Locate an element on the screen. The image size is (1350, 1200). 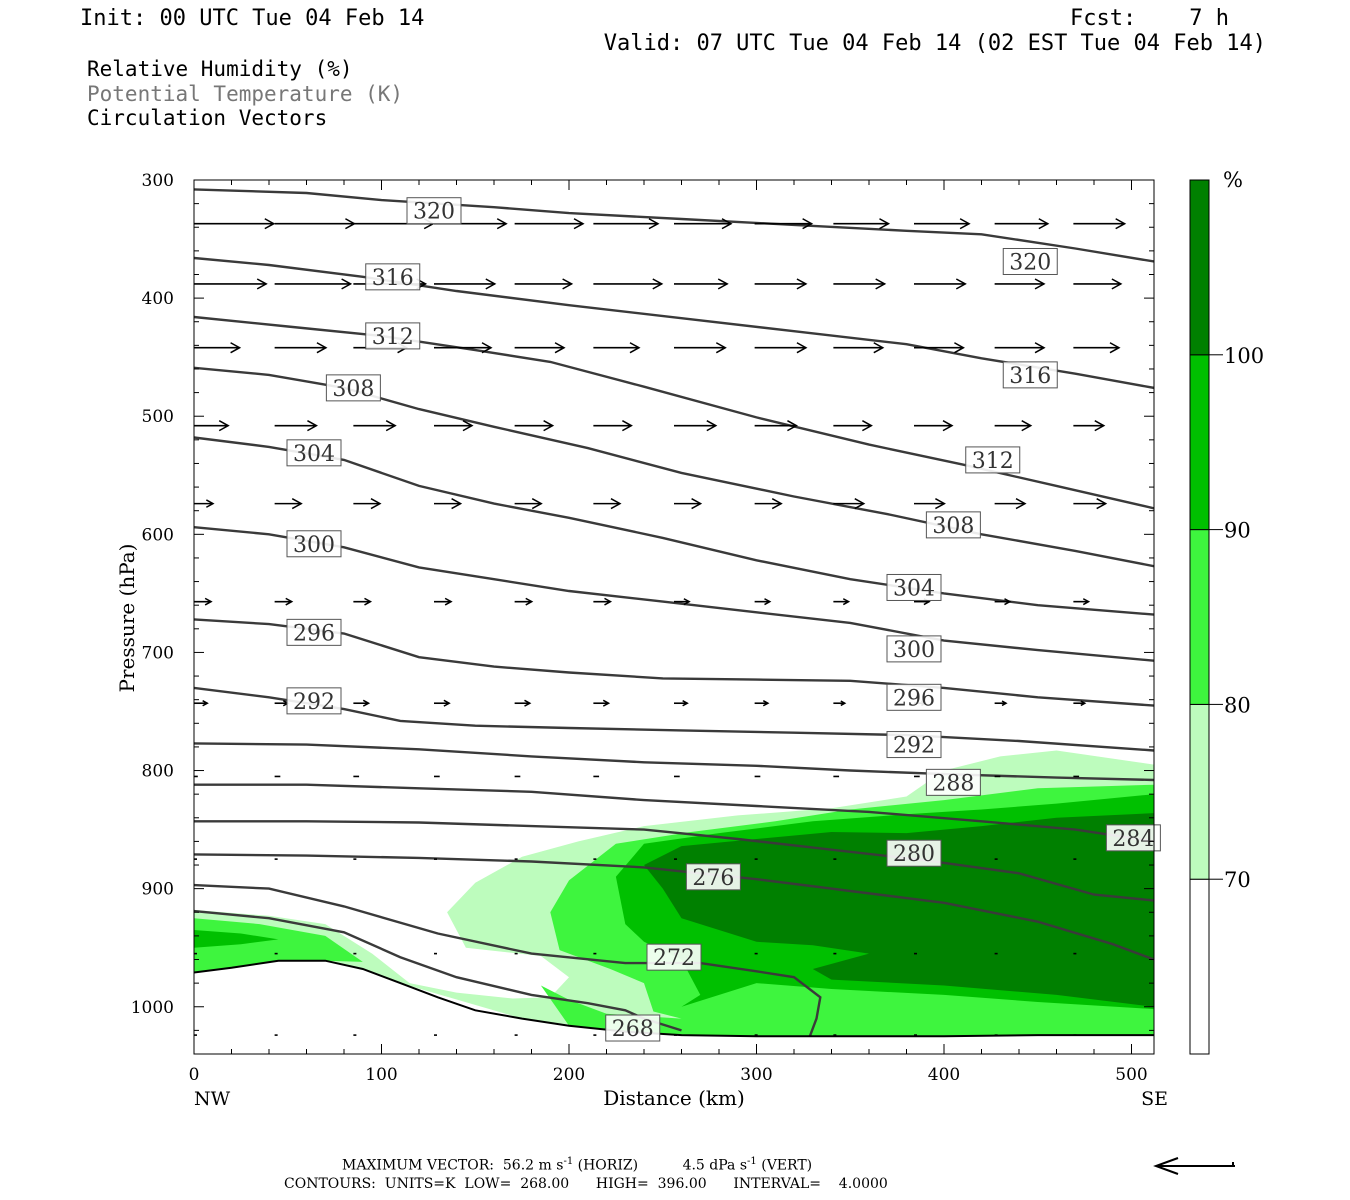
init-time: Init: 00 UTC Tue 04 Feb 14 is located at coordinates (252, 18).